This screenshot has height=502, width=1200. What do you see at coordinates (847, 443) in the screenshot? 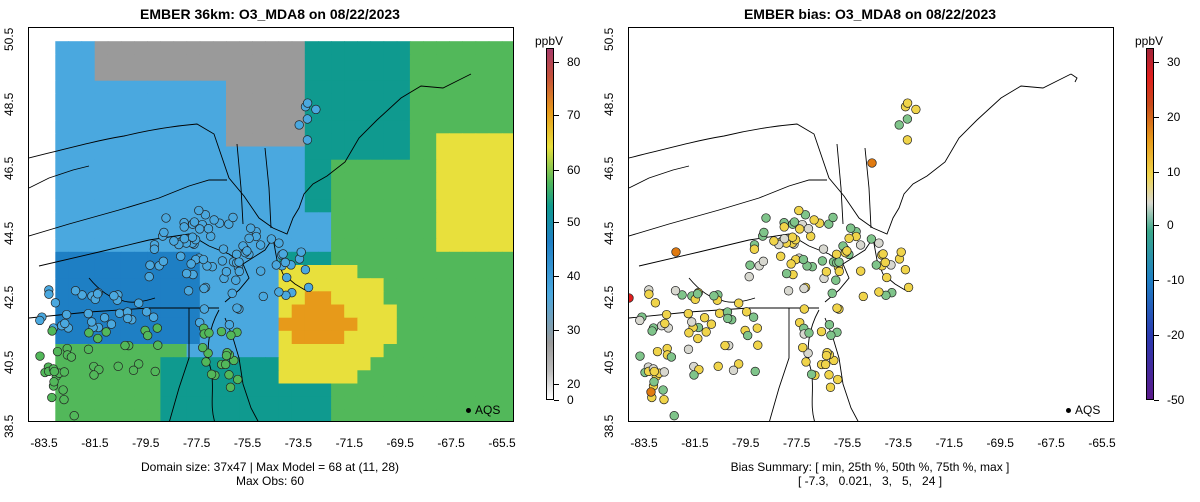
I see `x-tick-label: -75.5` at bounding box center [847, 443].